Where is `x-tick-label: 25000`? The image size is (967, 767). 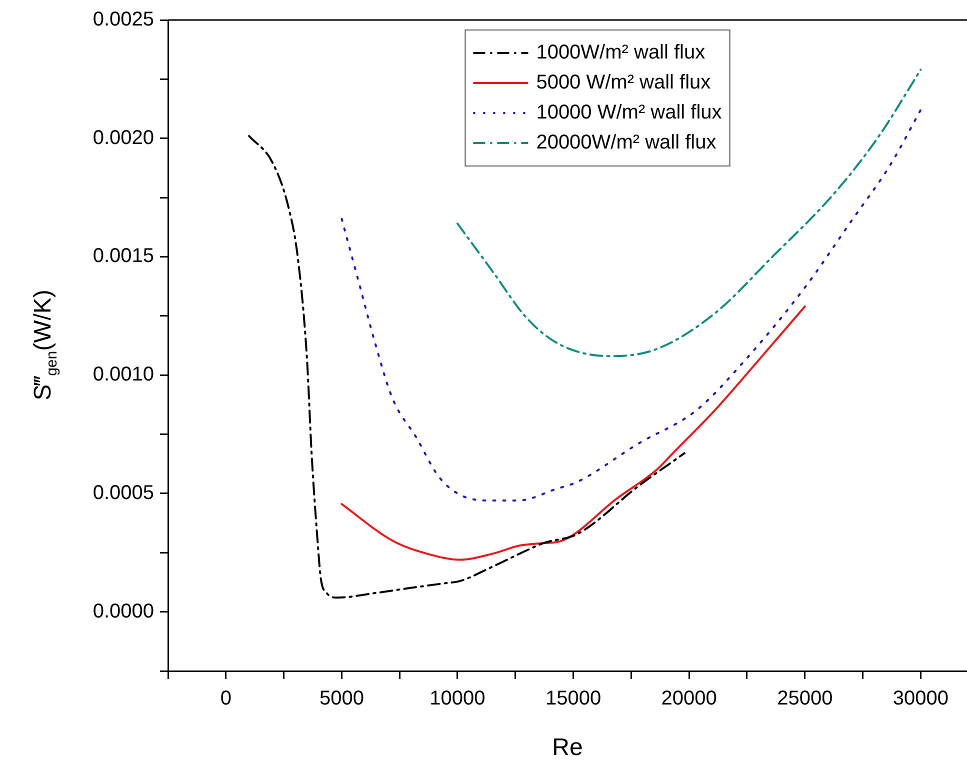
x-tick-label: 25000 is located at coordinates (805, 699).